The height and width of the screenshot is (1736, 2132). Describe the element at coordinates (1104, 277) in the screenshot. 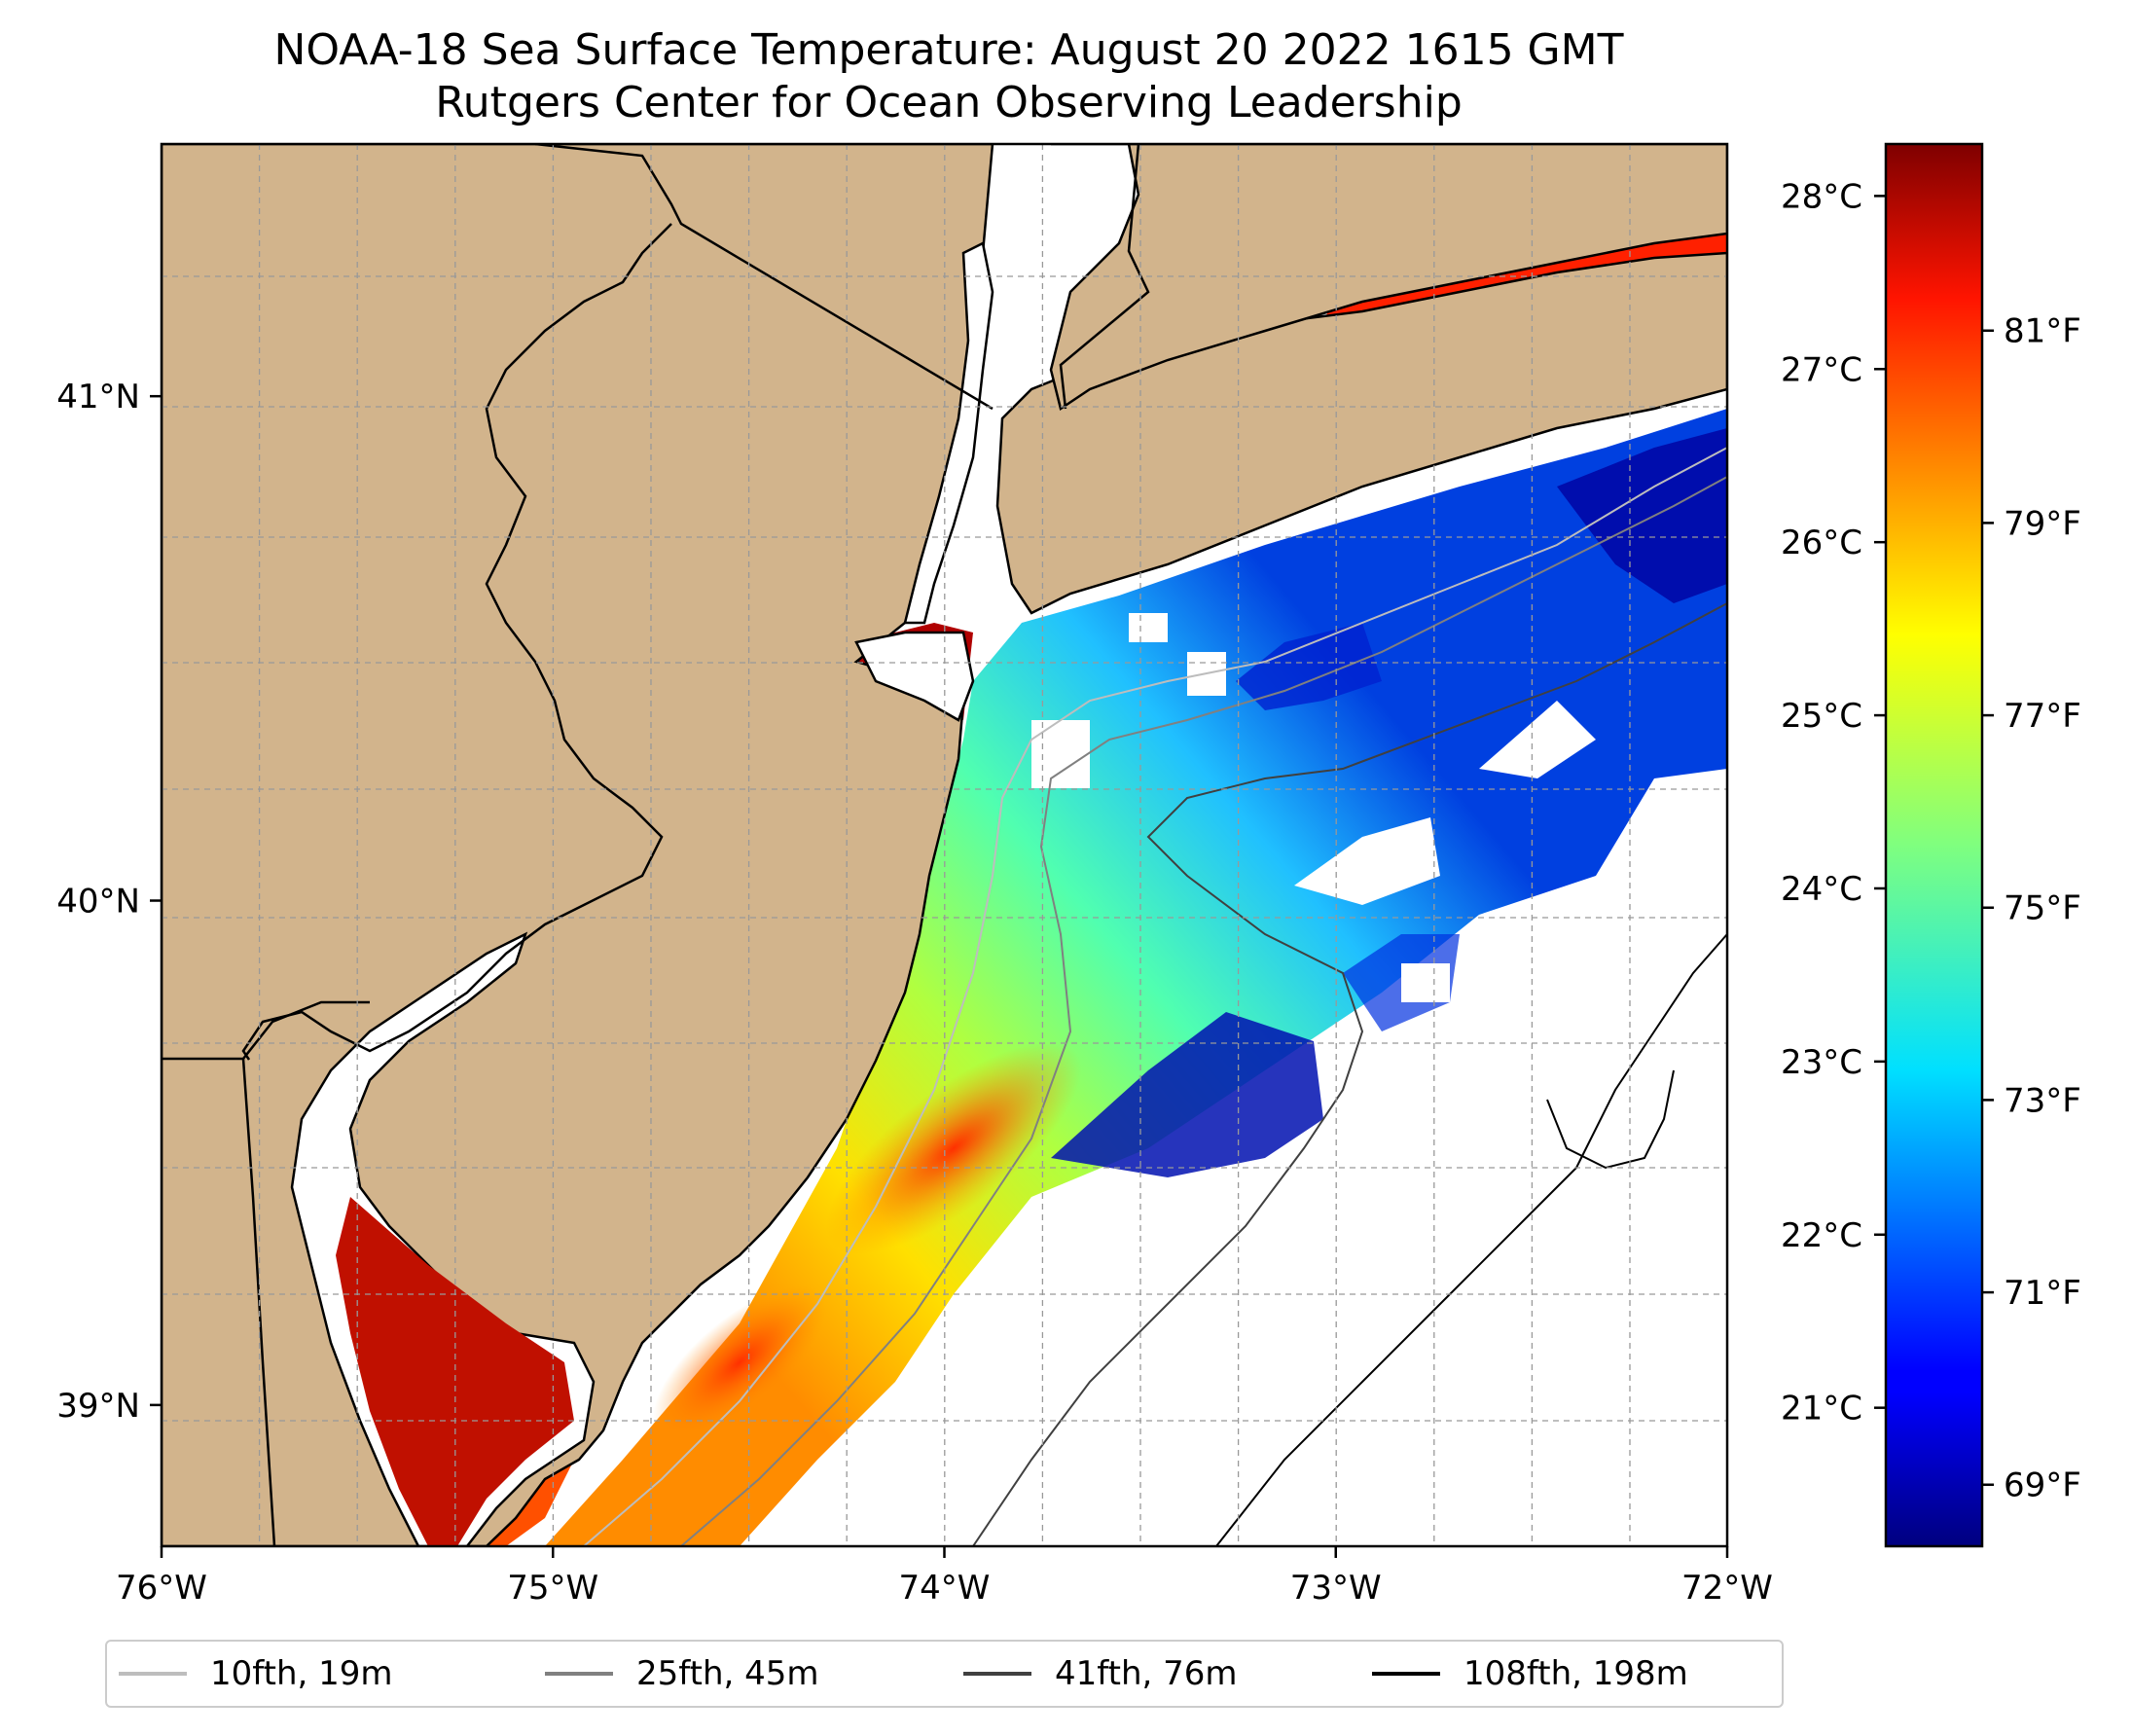

I see `ny-ct-boundary` at that location.